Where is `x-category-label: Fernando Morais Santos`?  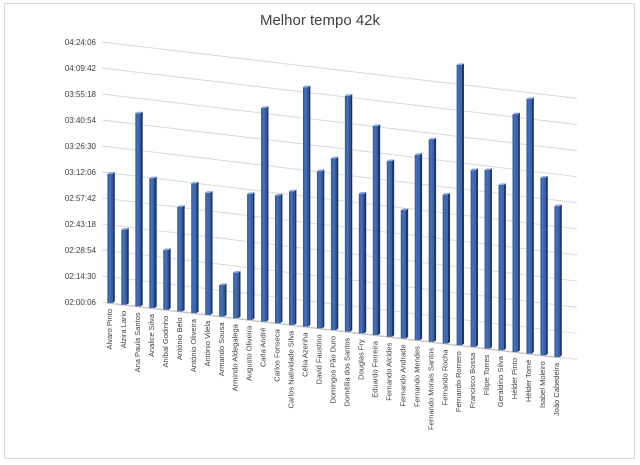 x-category-label: Fernando Morais Santos is located at coordinates (430, 389).